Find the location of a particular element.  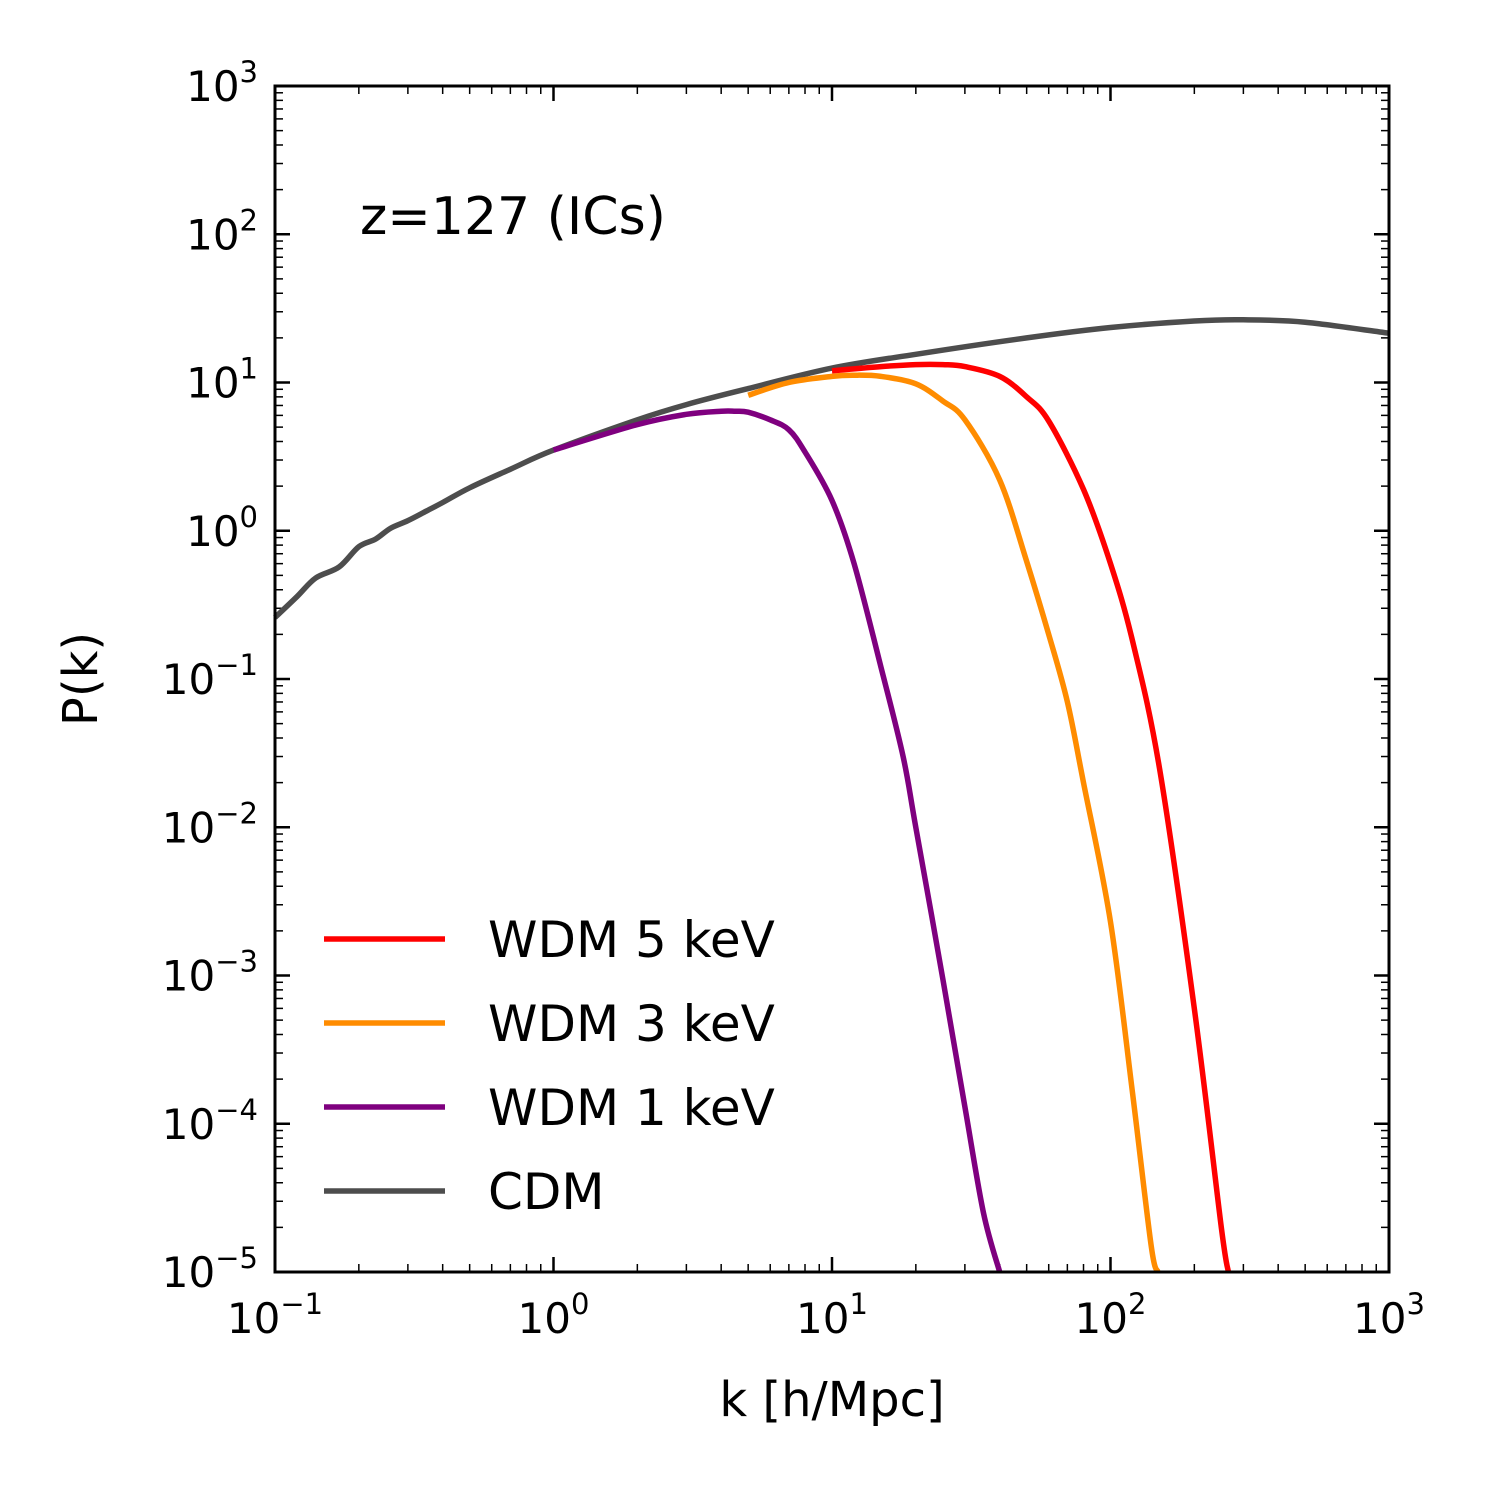

x-tick-label: 10⁻¹ is located at coordinates (275, 1315).